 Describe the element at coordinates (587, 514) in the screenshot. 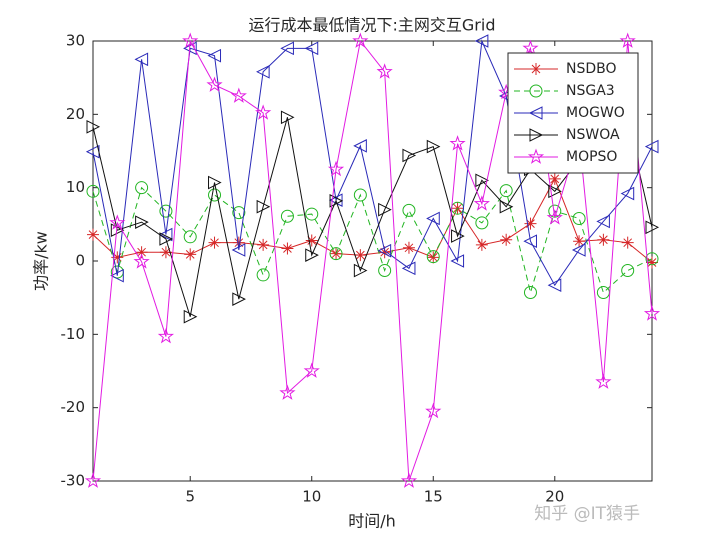

I see `watermark: 知乎 @IT猿手` at that location.